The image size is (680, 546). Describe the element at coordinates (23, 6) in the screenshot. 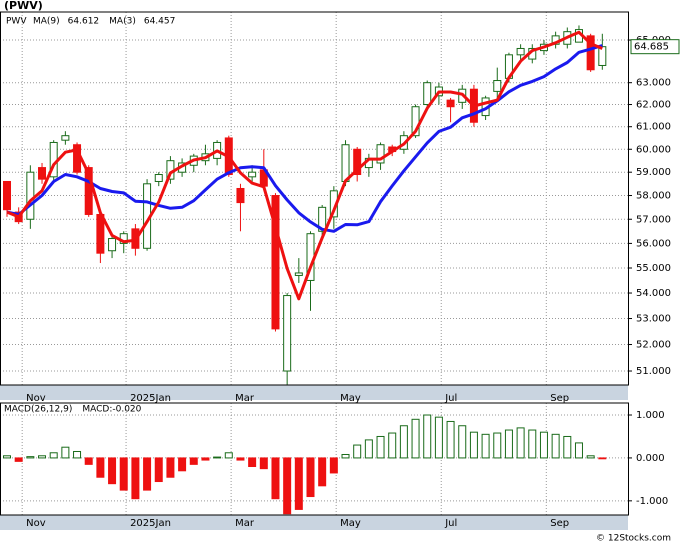

I see `chart-title: (PWV)` at that location.